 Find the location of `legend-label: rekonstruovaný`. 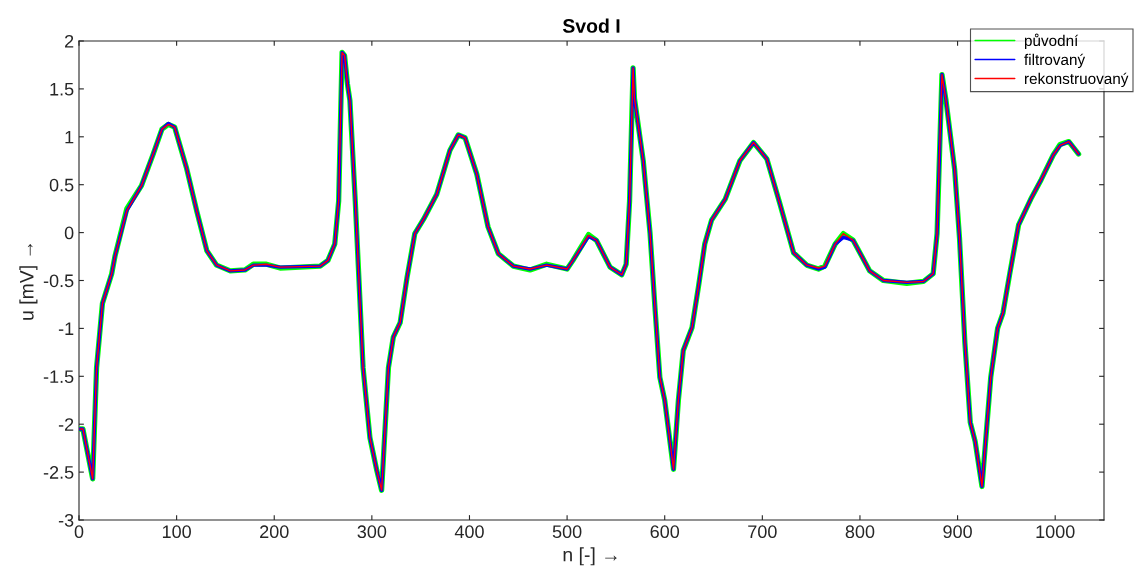

legend-label: rekonstruovaný is located at coordinates (1076, 80).